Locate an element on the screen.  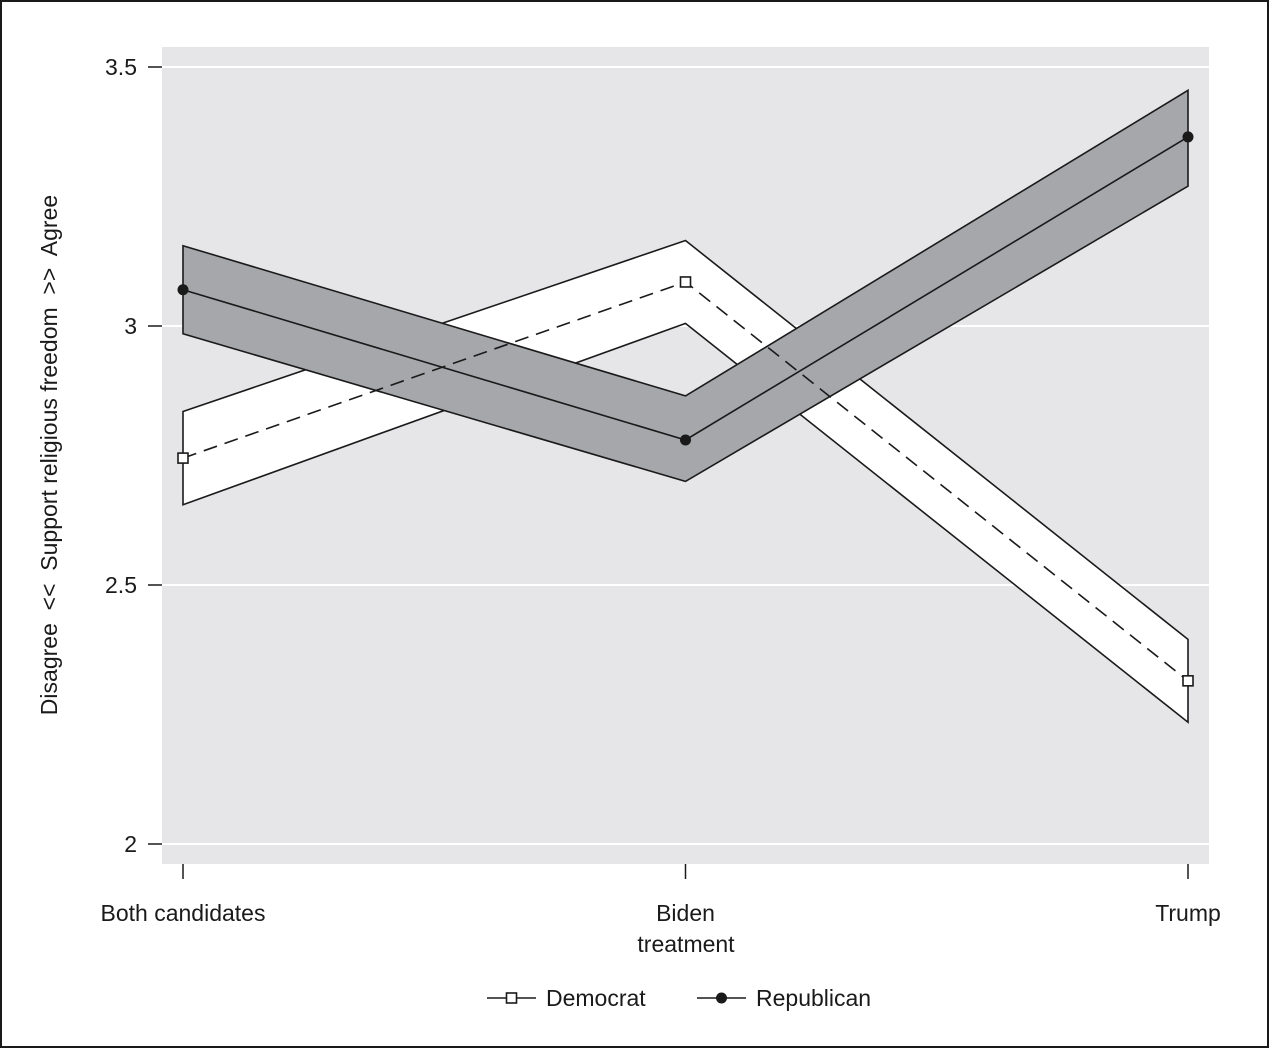
x-tick-label: Both candidates is located at coordinates (183, 913).